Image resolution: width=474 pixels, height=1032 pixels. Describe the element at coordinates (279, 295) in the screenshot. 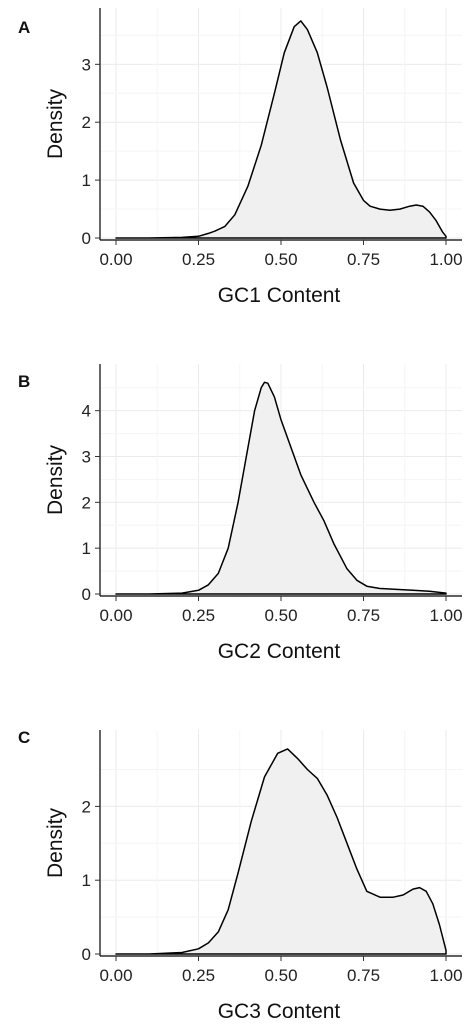

I see `x-axis-title: GC1 Content` at that location.